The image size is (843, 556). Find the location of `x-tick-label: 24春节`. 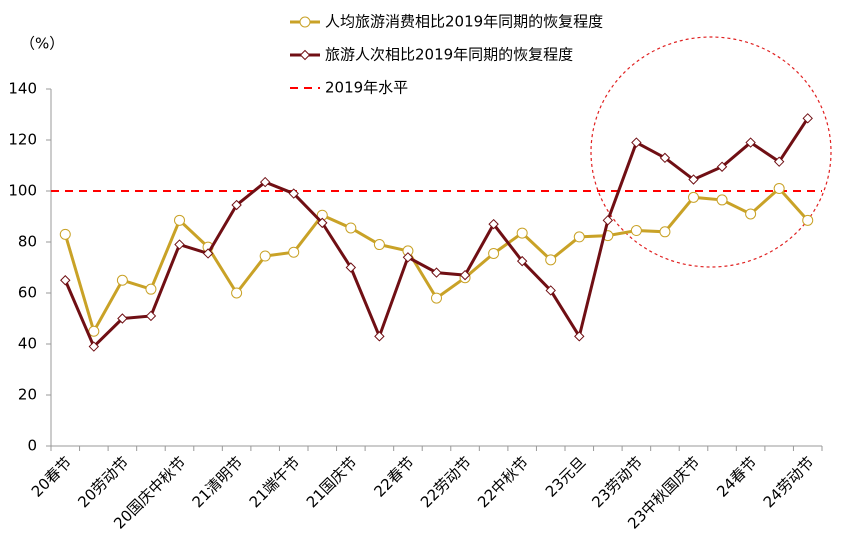

x-tick-label: 24春节 is located at coordinates (736, 476).